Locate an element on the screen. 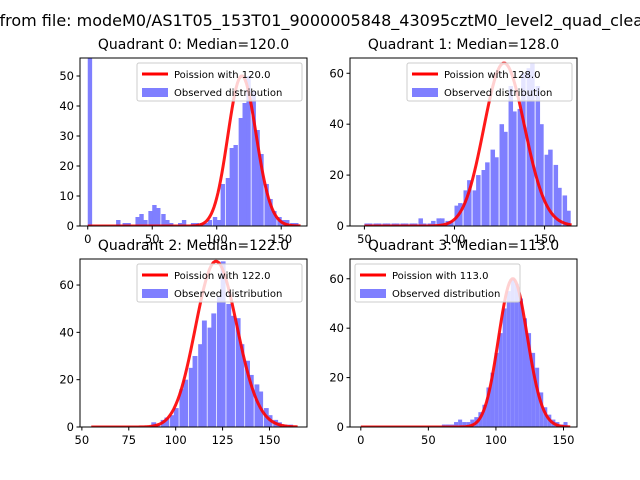  panel-title: Quadrant 3: Median=113.0 is located at coordinates (463, 246).